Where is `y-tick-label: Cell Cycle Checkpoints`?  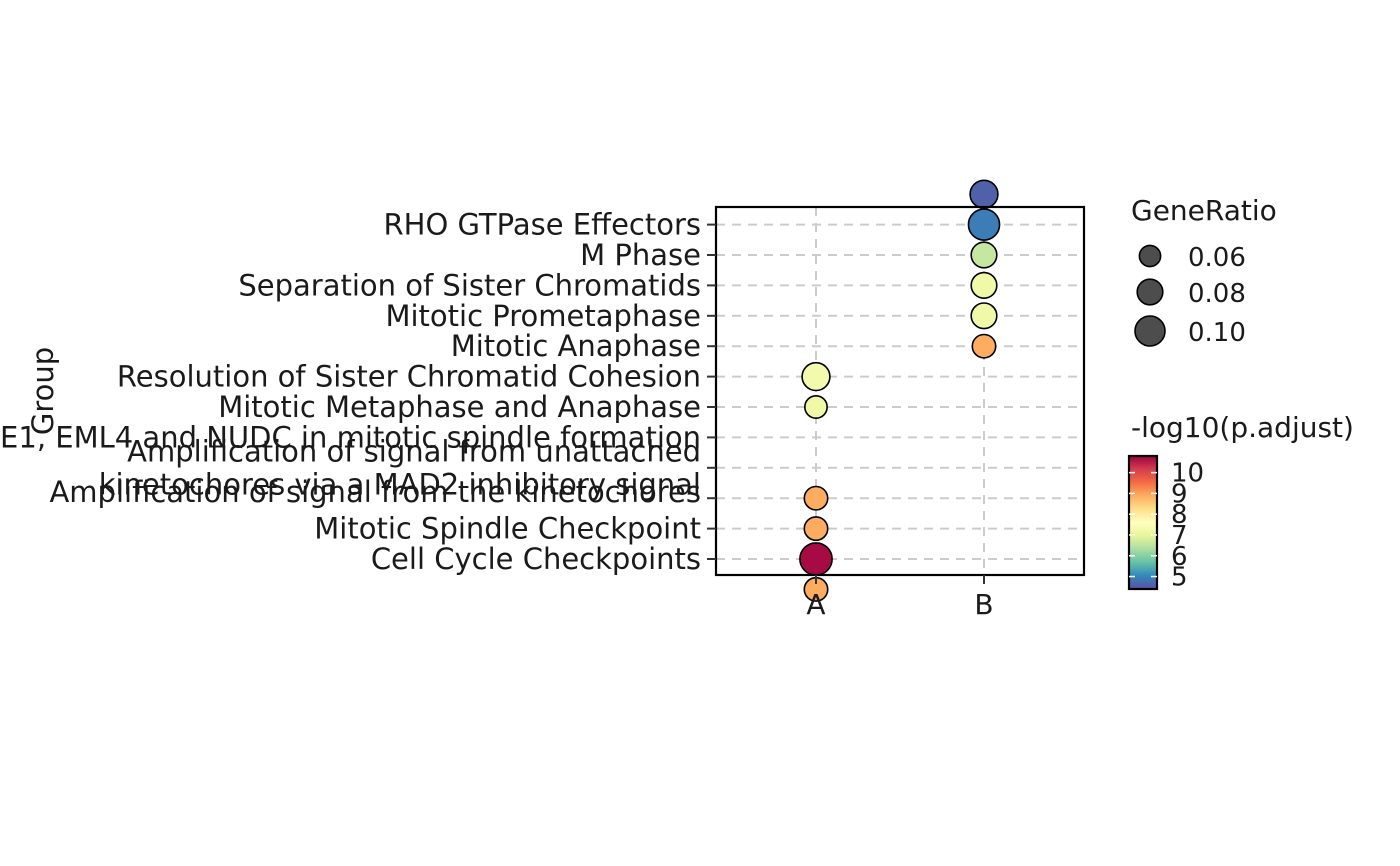 y-tick-label: Cell Cycle Checkpoints is located at coordinates (536, 559).